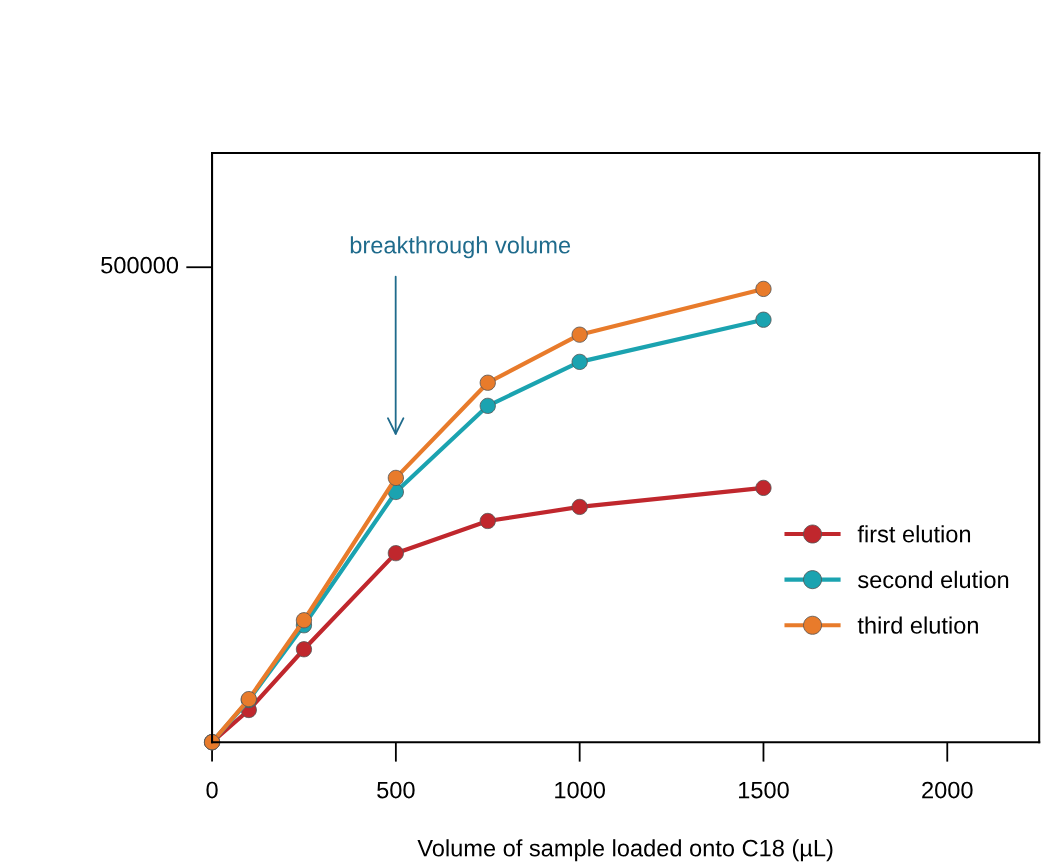  I want to click on x-tick-label: 500, so click(396, 790).